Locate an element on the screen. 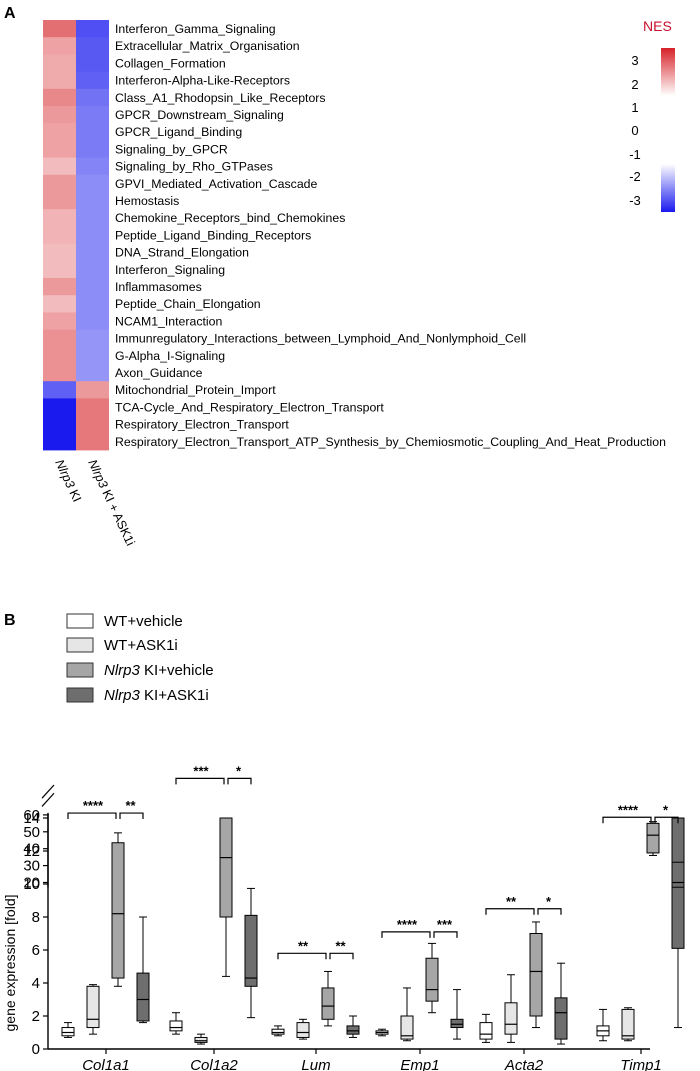  heatmap-row-label: Inflammasomes is located at coordinates (158, 287).